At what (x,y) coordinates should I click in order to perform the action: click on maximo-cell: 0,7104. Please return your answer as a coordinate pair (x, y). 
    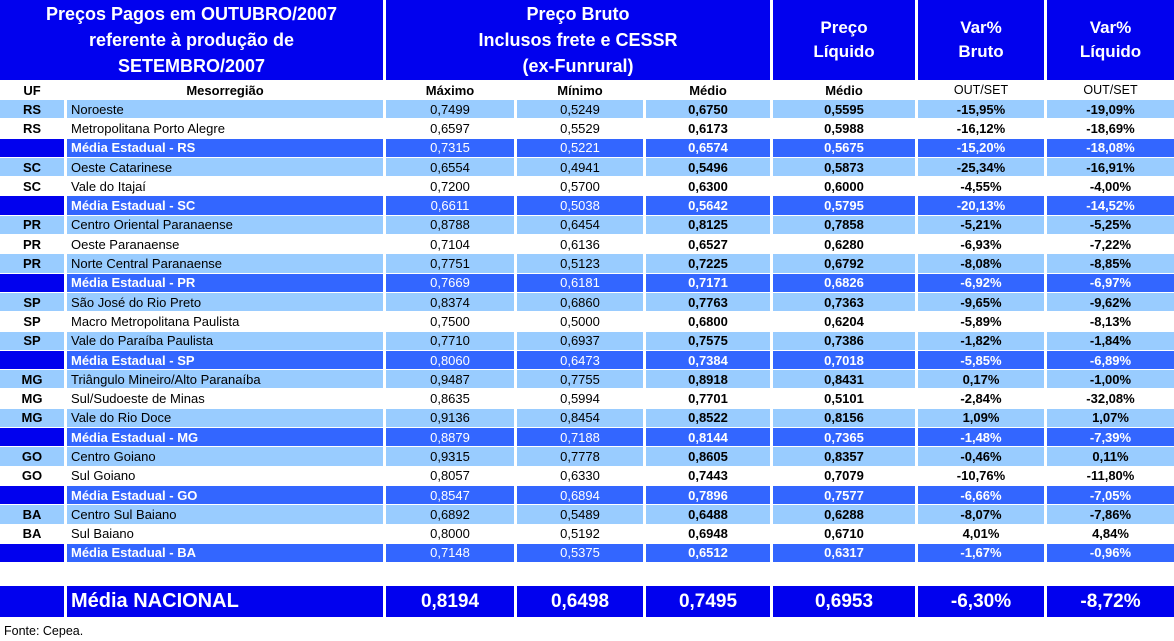
    Looking at the image, I should click on (450, 244).